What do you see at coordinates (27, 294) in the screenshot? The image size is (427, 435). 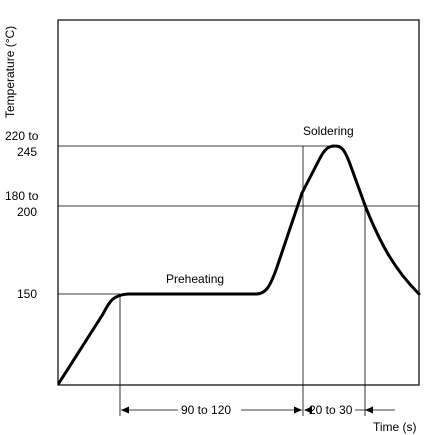 I see `y-tick-label-150: 150` at bounding box center [27, 294].